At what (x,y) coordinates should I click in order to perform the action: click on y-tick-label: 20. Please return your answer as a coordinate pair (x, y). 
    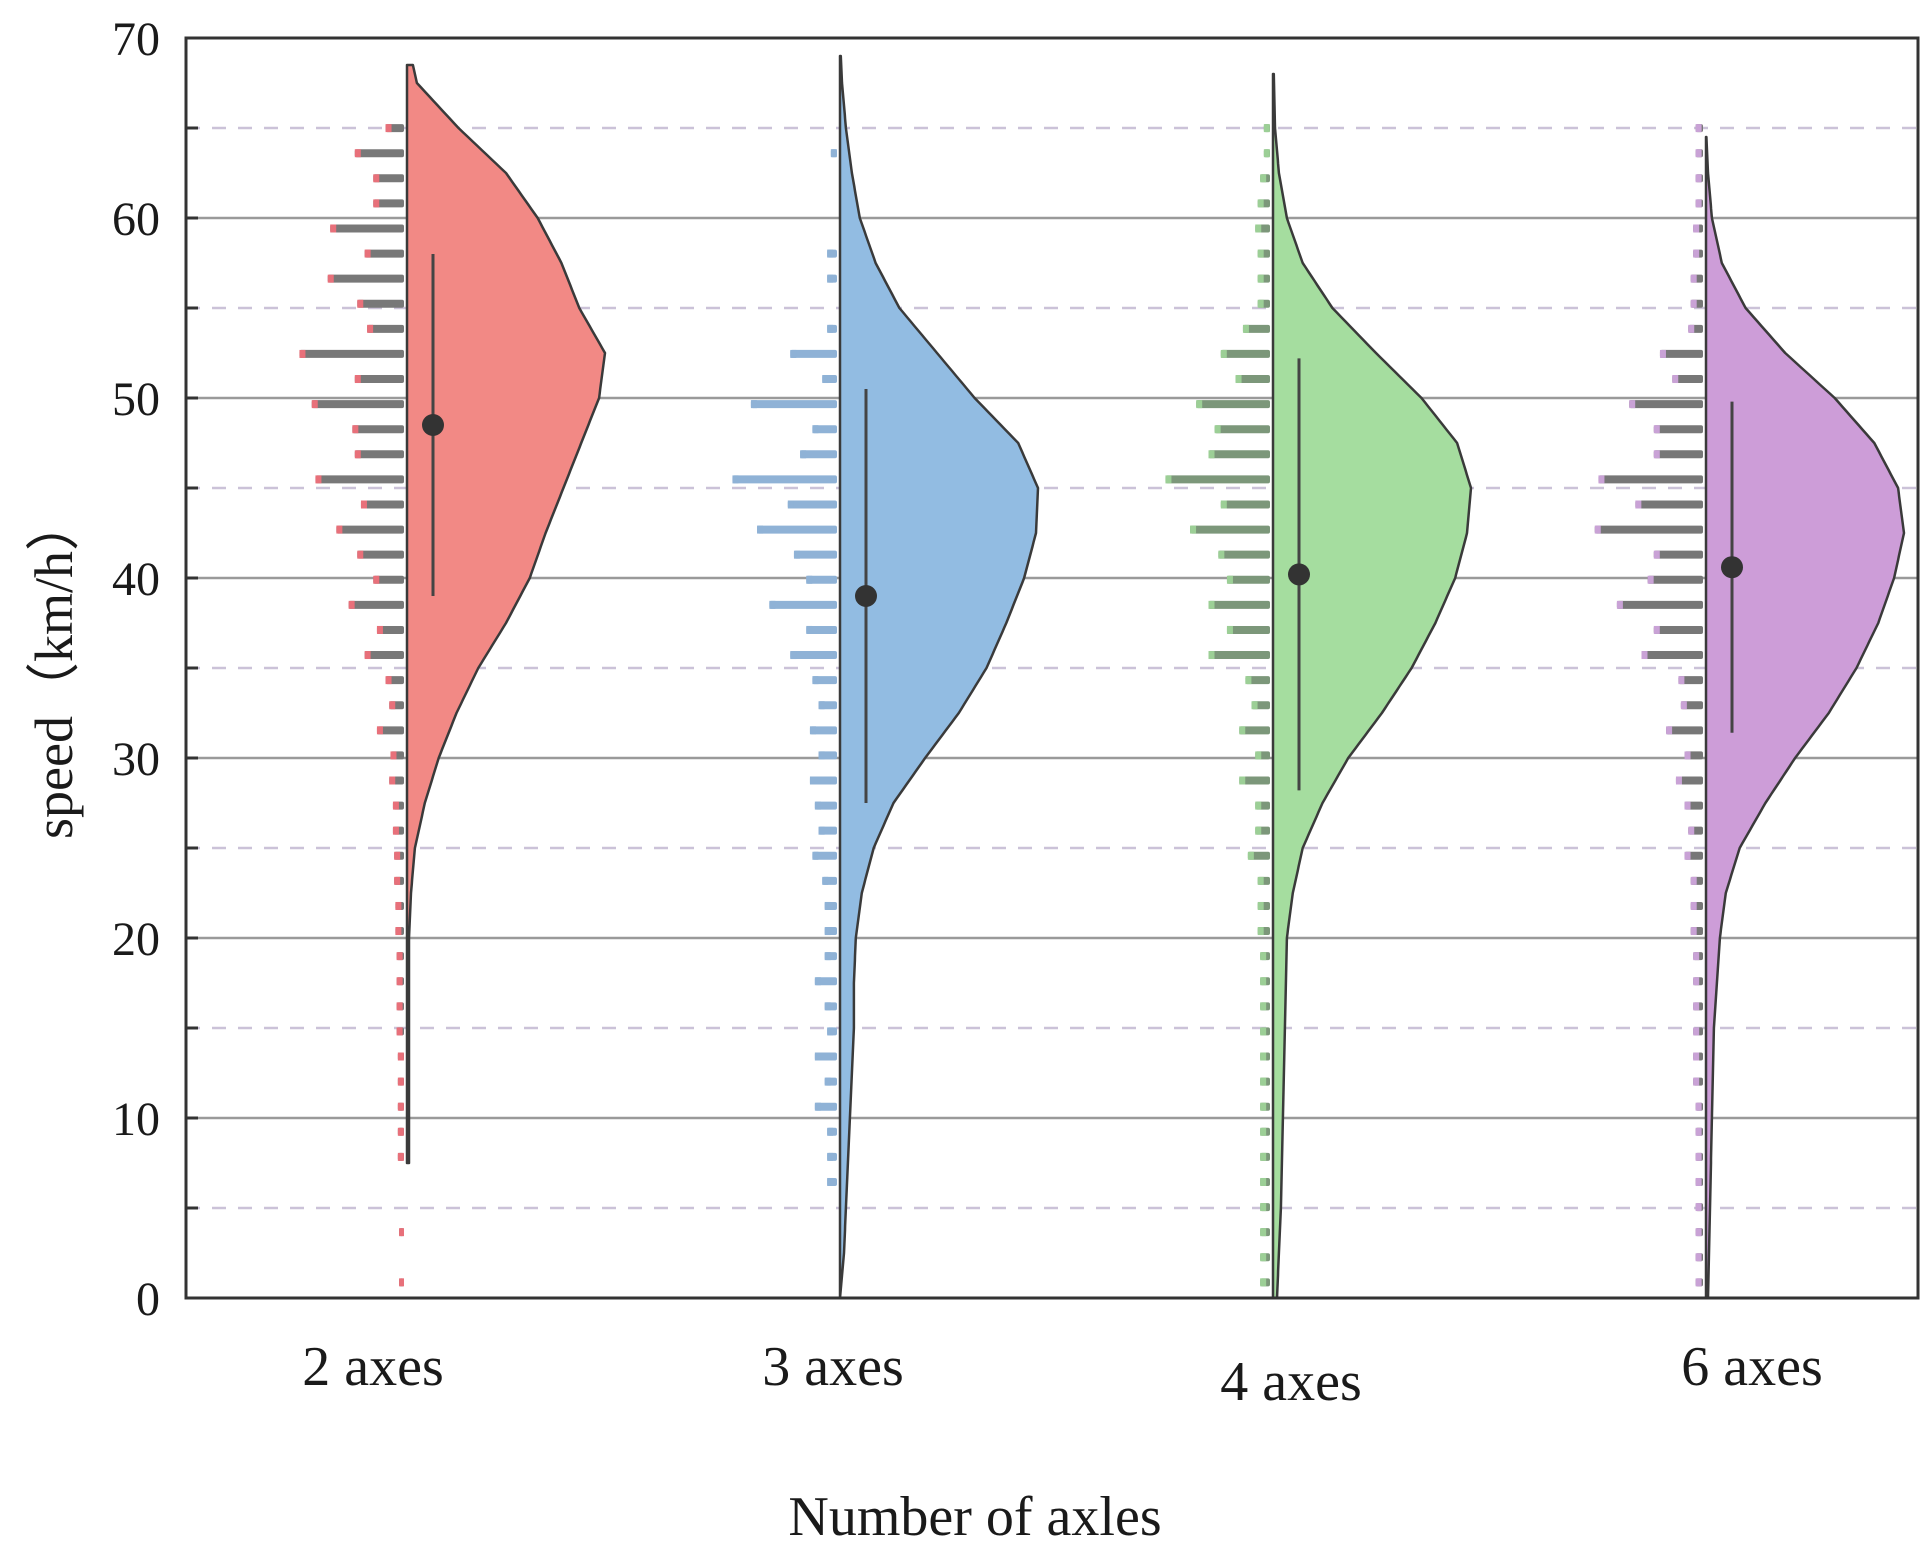
    Looking at the image, I should click on (136, 939).